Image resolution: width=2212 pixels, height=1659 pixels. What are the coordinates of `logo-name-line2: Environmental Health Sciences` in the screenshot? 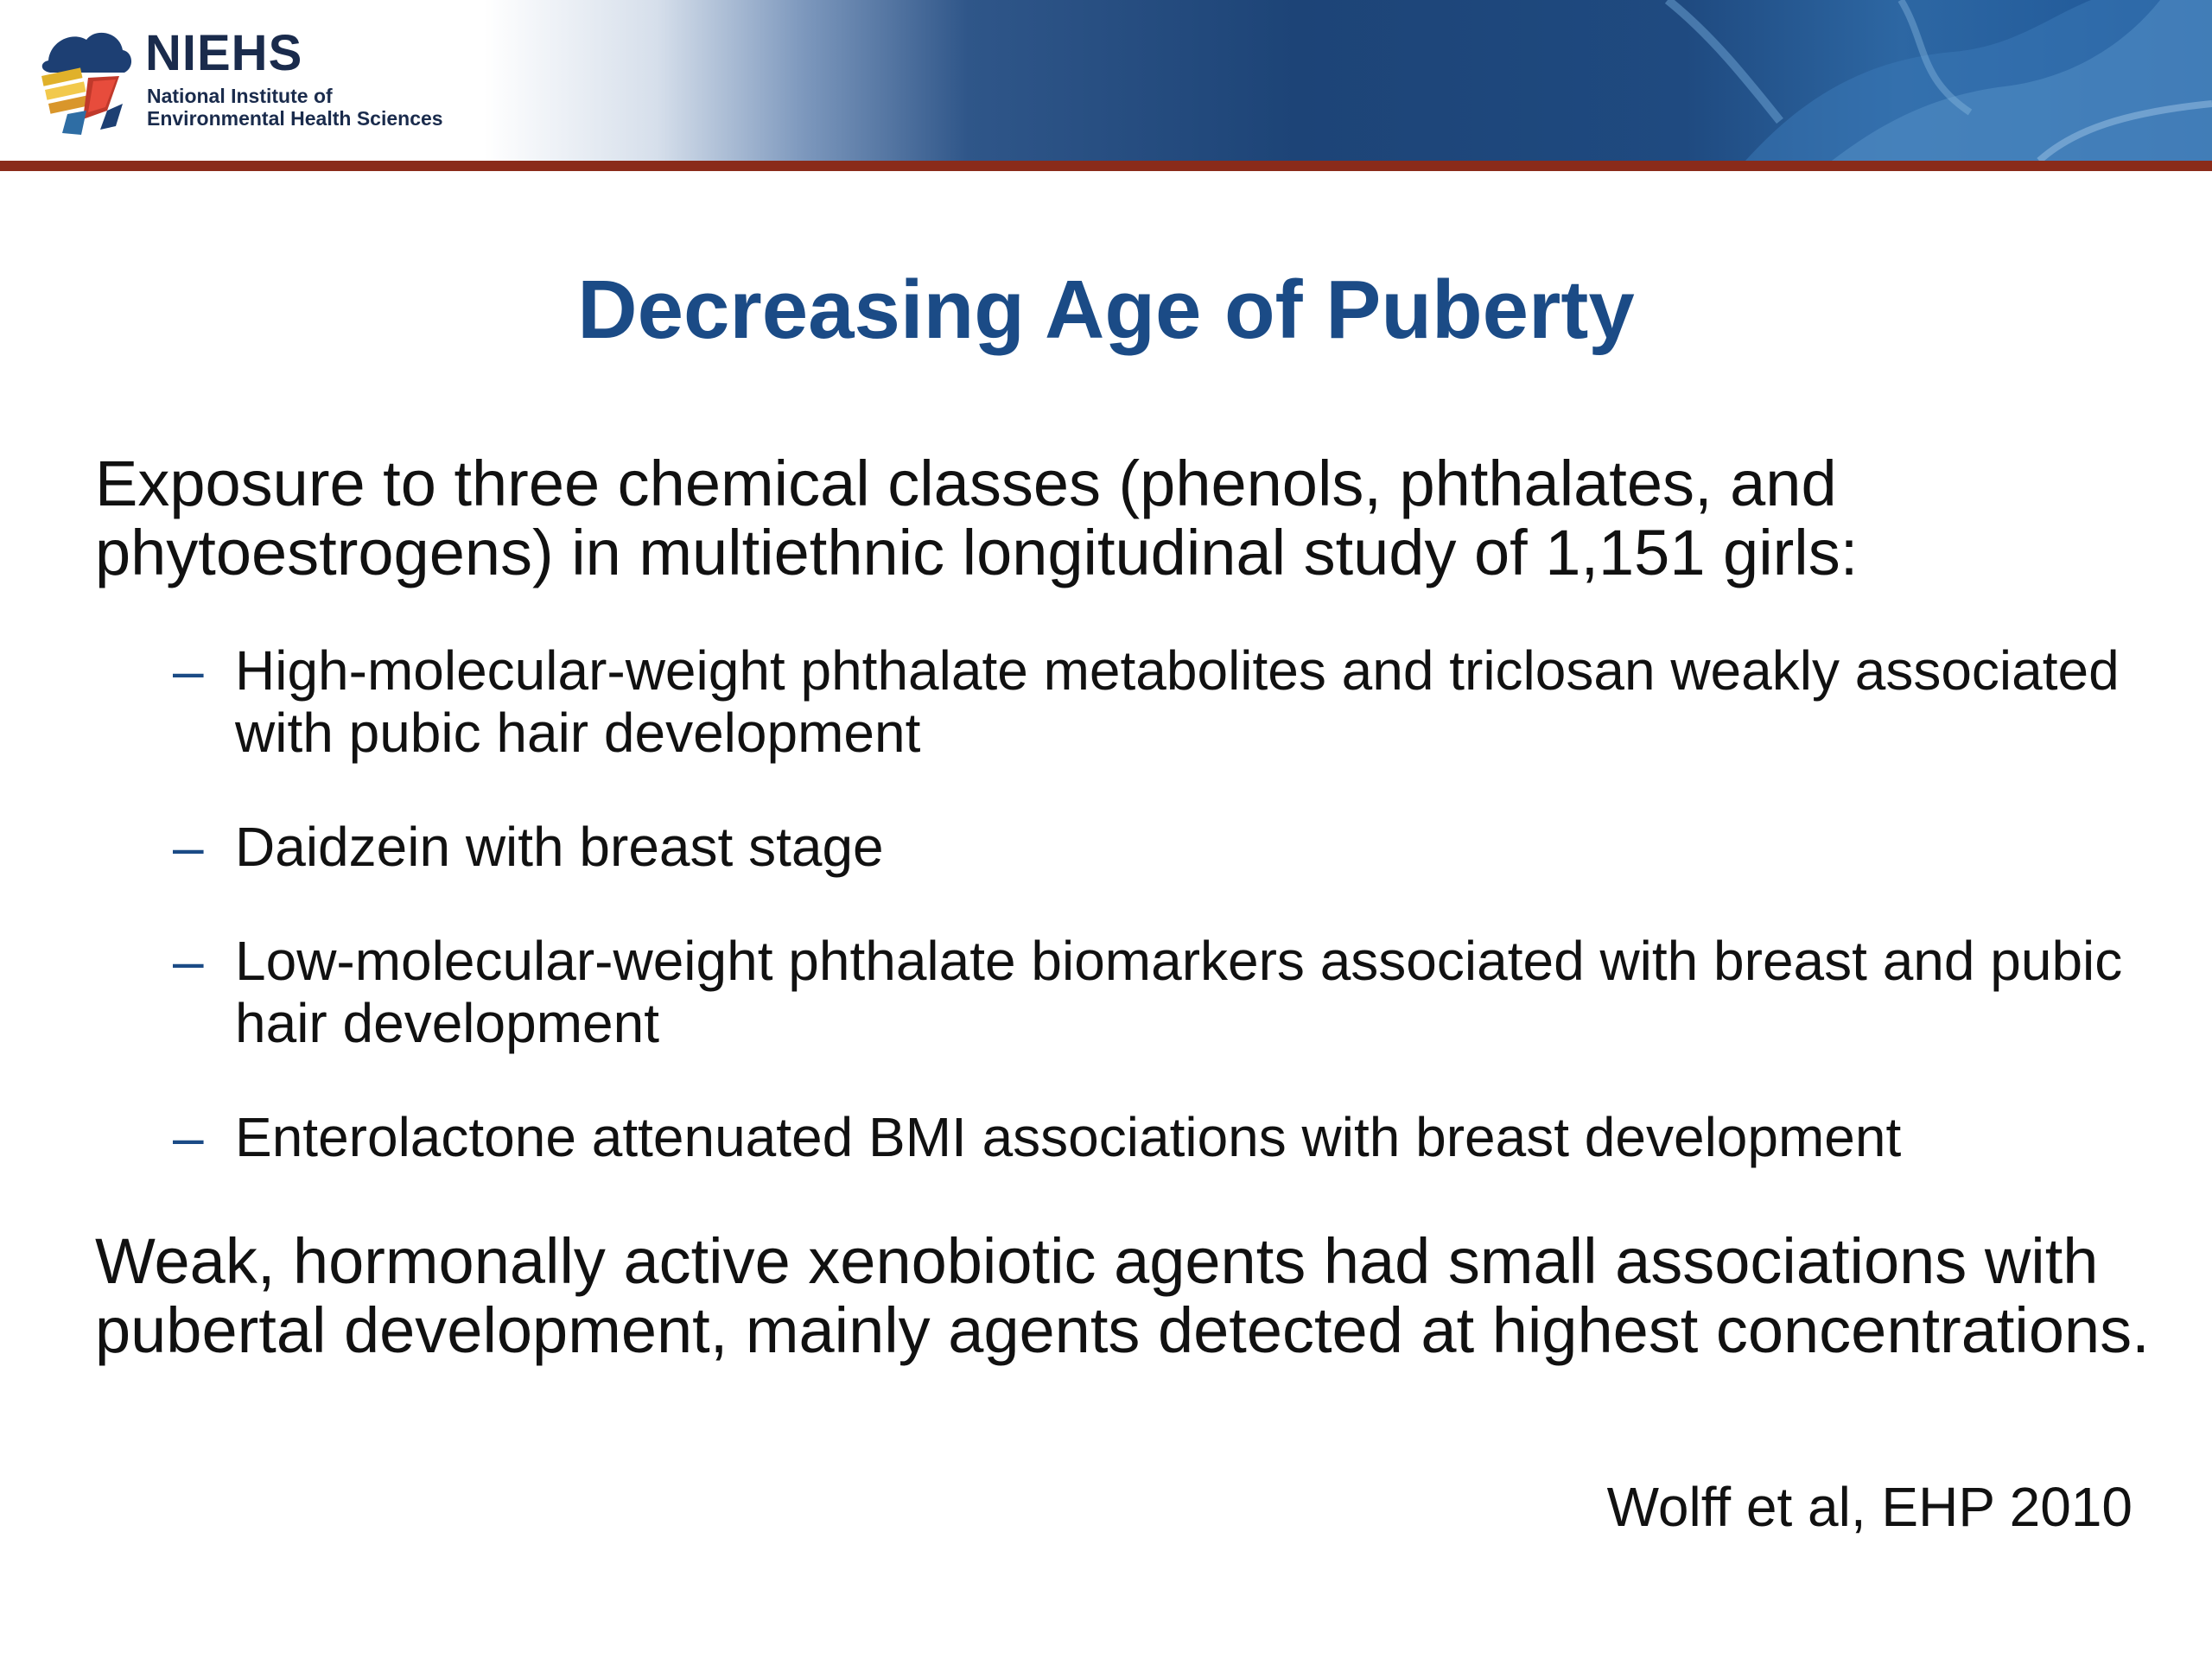 It's located at (295, 118).